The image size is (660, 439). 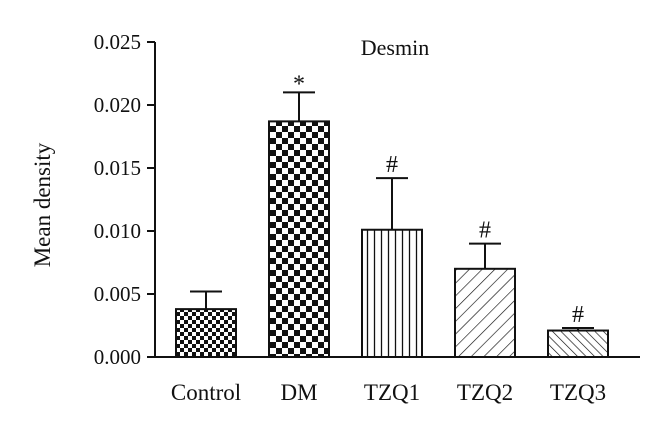 What do you see at coordinates (485, 392) in the screenshot?
I see `x-category-label: TZQ2` at bounding box center [485, 392].